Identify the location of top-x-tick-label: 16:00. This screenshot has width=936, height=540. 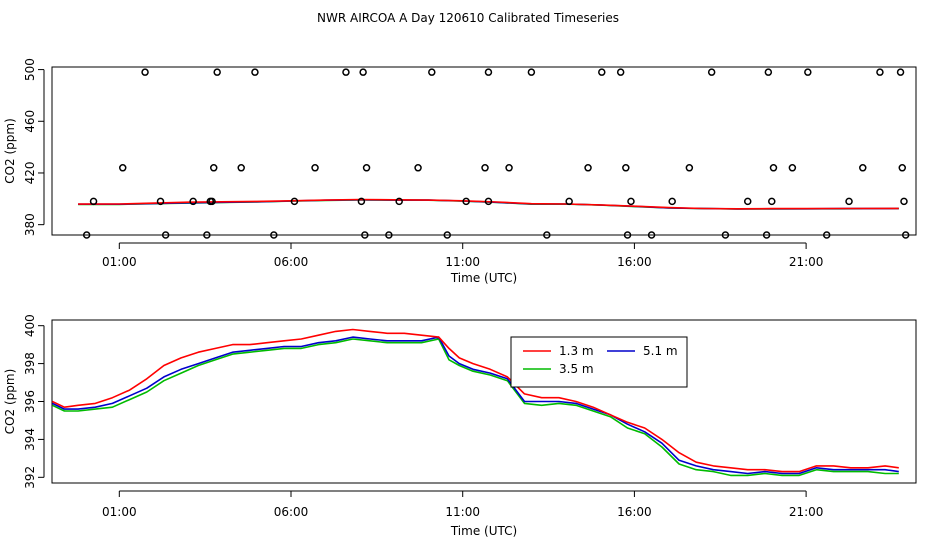
(634, 262).